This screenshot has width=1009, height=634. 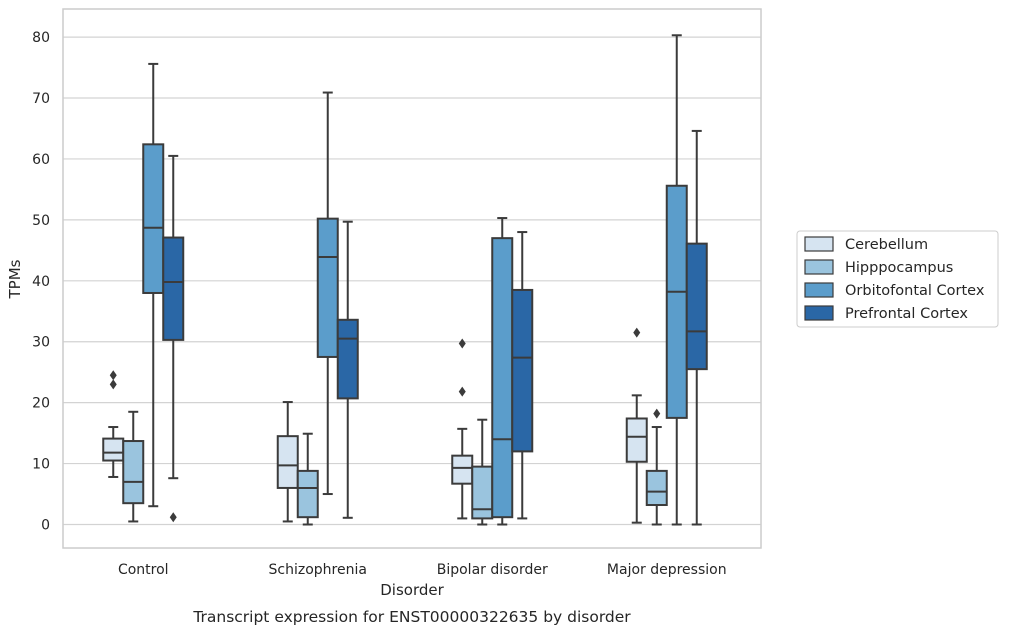 I want to click on y-tick-label: 30, so click(x=41, y=343).